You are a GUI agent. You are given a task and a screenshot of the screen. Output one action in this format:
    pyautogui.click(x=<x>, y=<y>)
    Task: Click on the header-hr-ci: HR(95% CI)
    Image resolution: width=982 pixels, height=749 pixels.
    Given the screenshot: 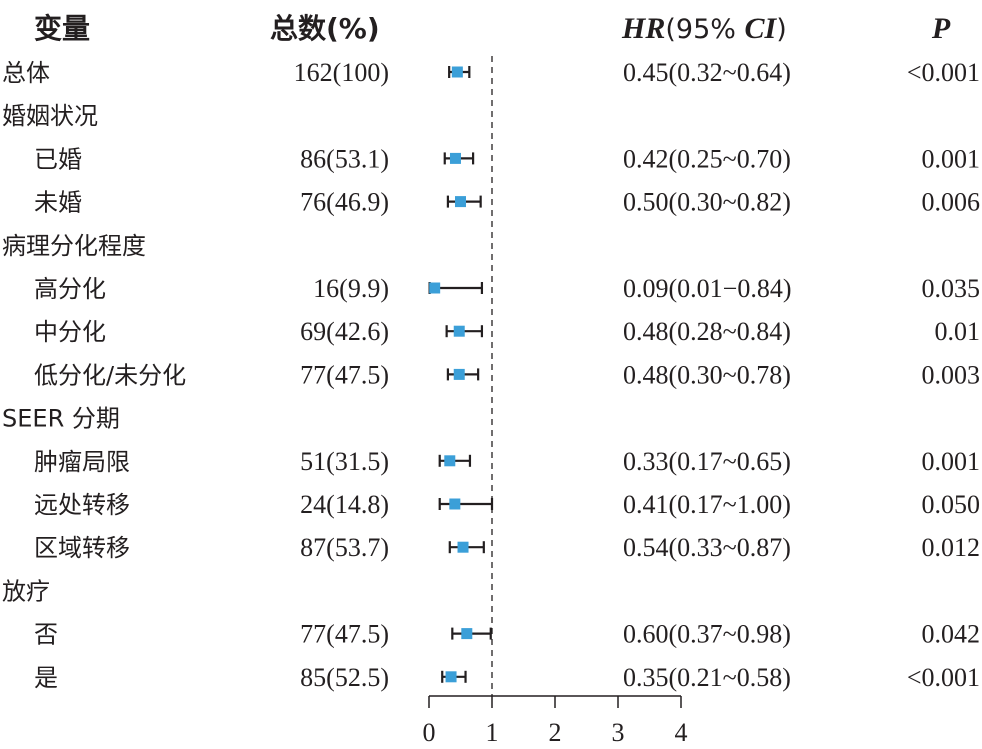 What is the action you would take?
    pyautogui.click(x=704, y=28)
    